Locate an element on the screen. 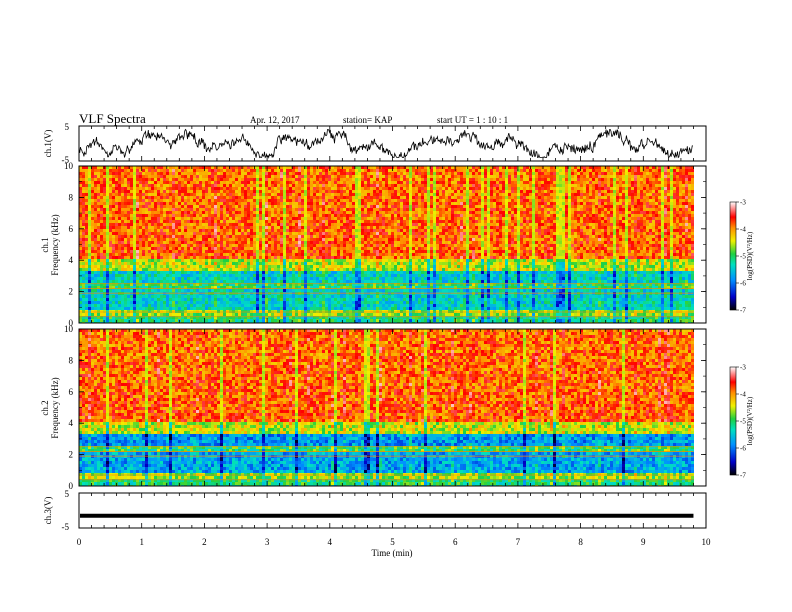 Image resolution: width=792 pixels, height=612 pixels. ch1-waveform-trace is located at coordinates (386, 143).